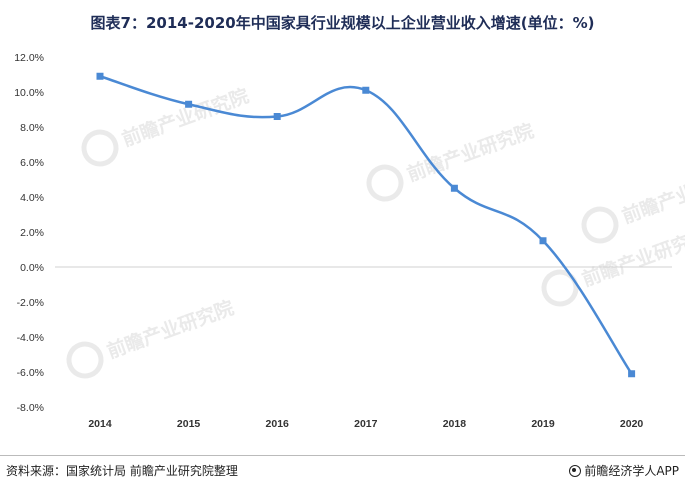  I want to click on y-tick-label: -6.0%, so click(30, 373).